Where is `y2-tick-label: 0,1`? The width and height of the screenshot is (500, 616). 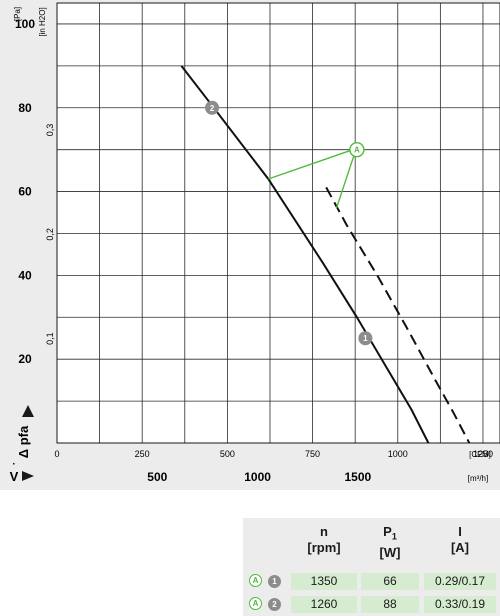
y2-tick-label: 0,1 is located at coordinates (50, 338).